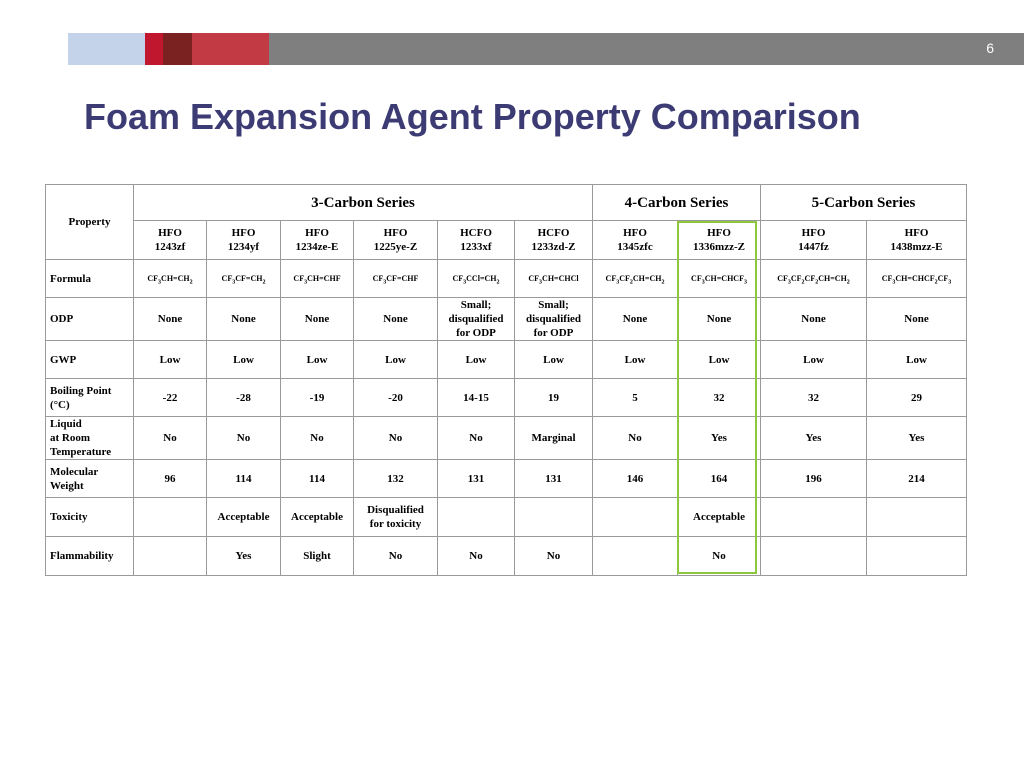  I want to click on compound-header: HFO 1447fz, so click(813, 240).